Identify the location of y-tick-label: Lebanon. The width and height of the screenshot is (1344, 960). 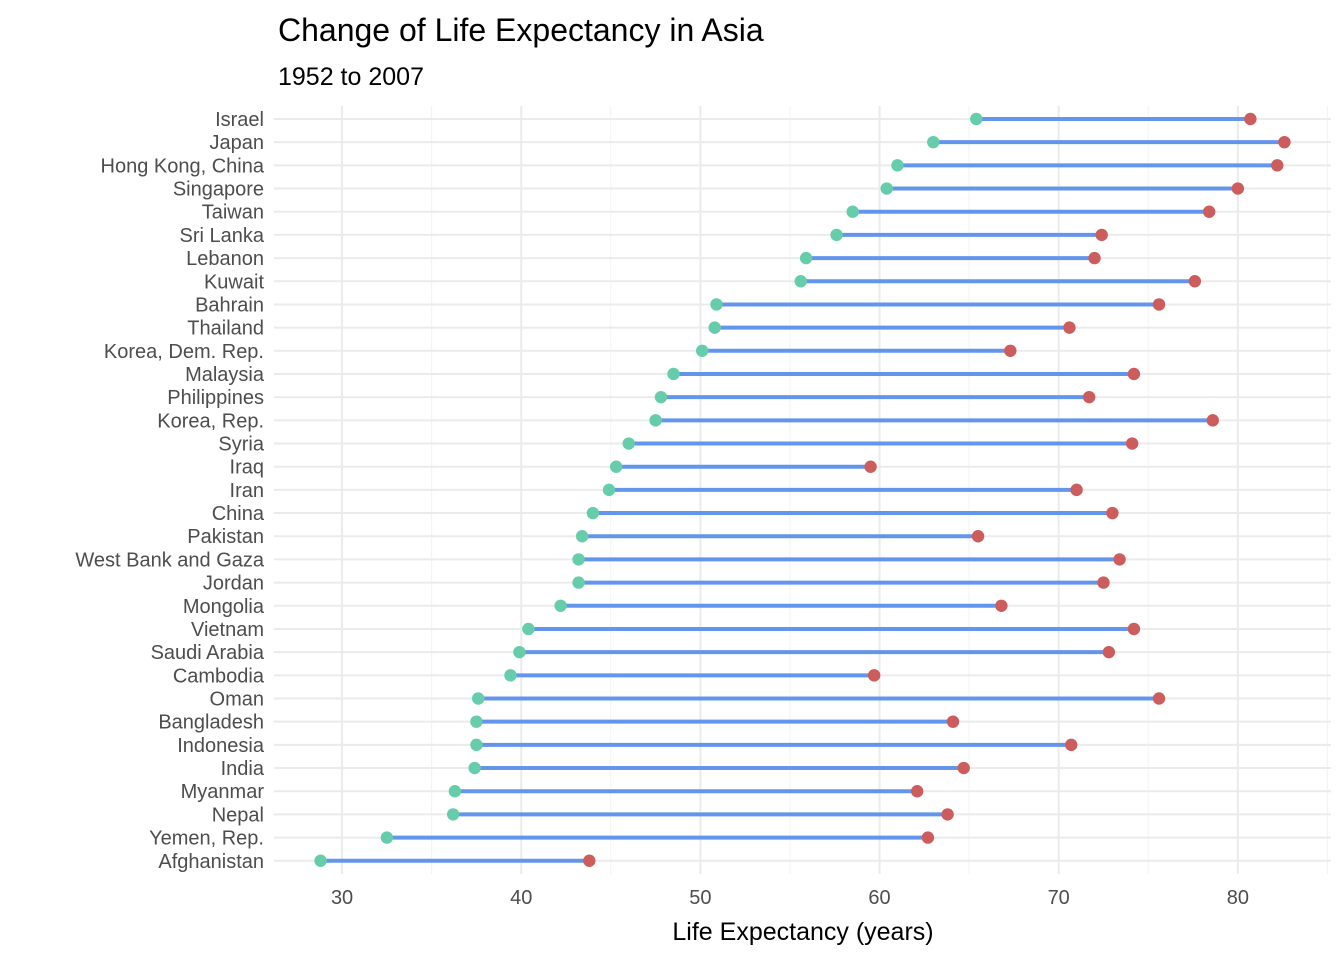
(225, 259).